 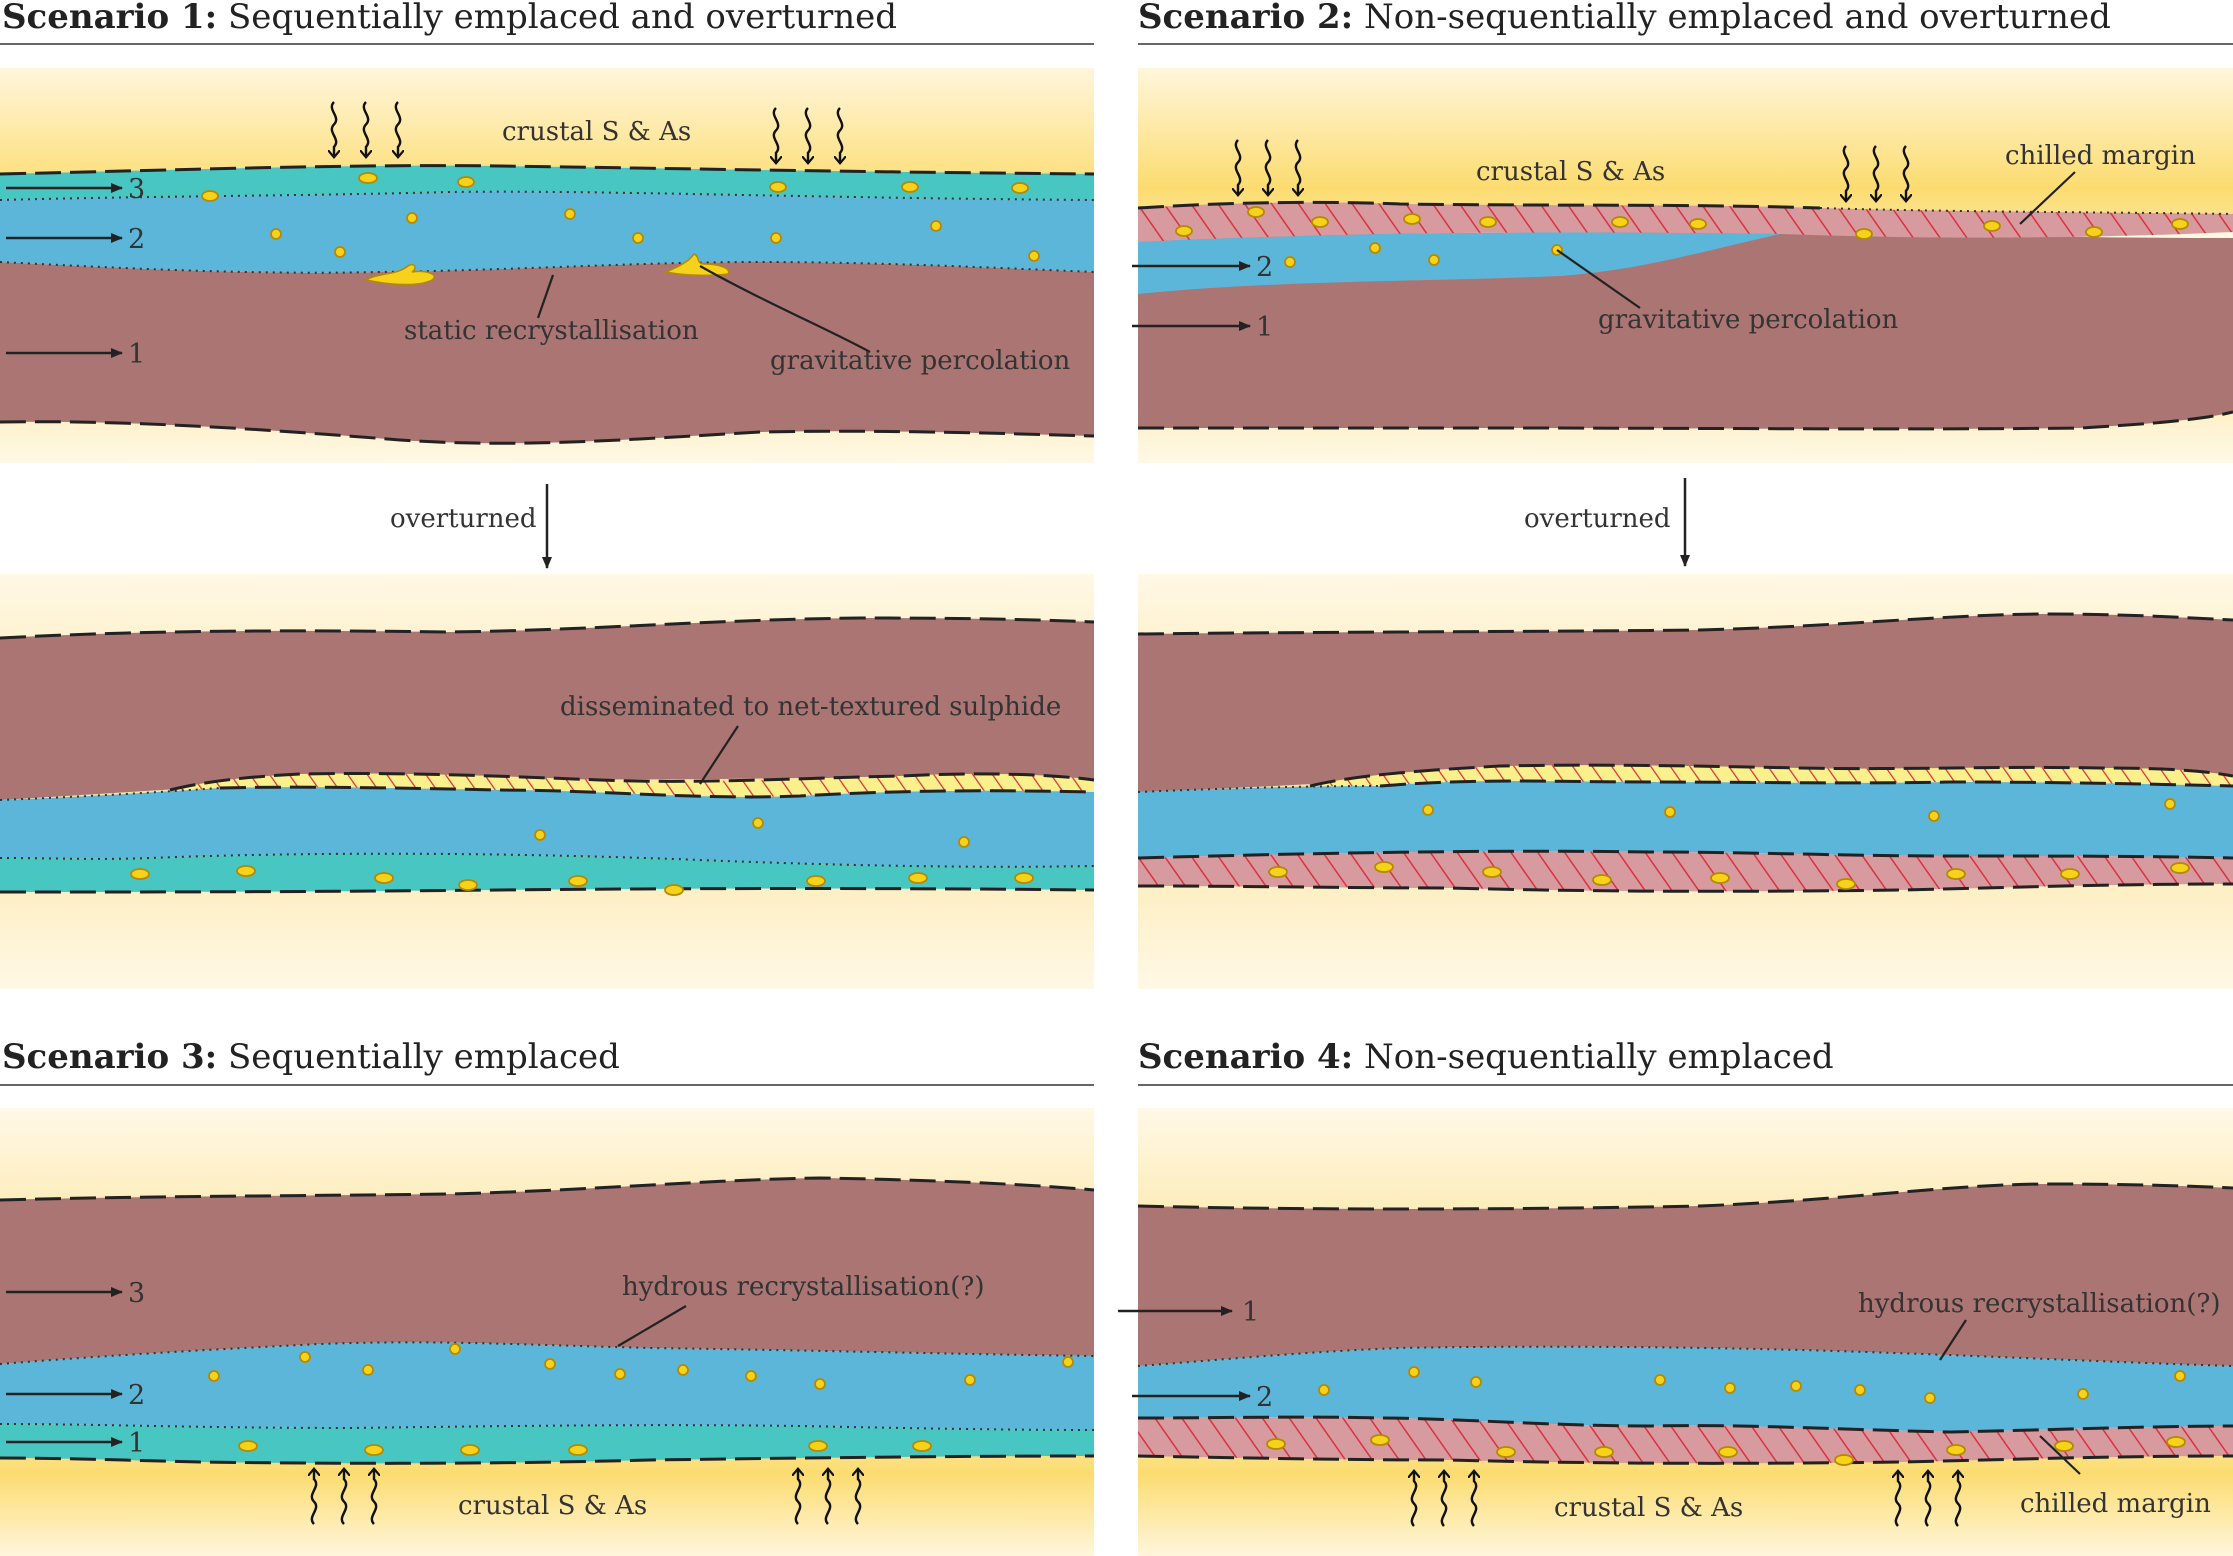 What do you see at coordinates (551, 331) in the screenshot?
I see `static-recrystallisation-label: static recrystallisation` at bounding box center [551, 331].